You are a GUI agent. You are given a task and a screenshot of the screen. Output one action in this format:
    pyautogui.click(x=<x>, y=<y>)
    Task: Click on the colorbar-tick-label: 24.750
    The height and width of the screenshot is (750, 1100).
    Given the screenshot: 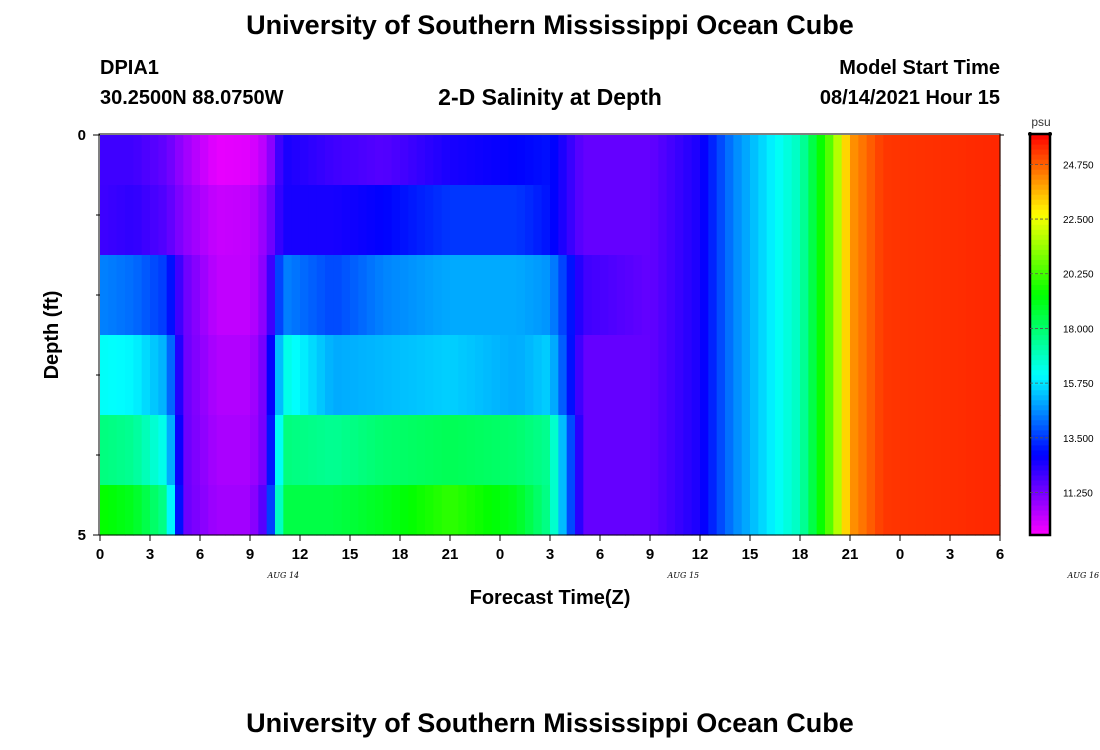 What is the action you would take?
    pyautogui.click(x=1078, y=165)
    